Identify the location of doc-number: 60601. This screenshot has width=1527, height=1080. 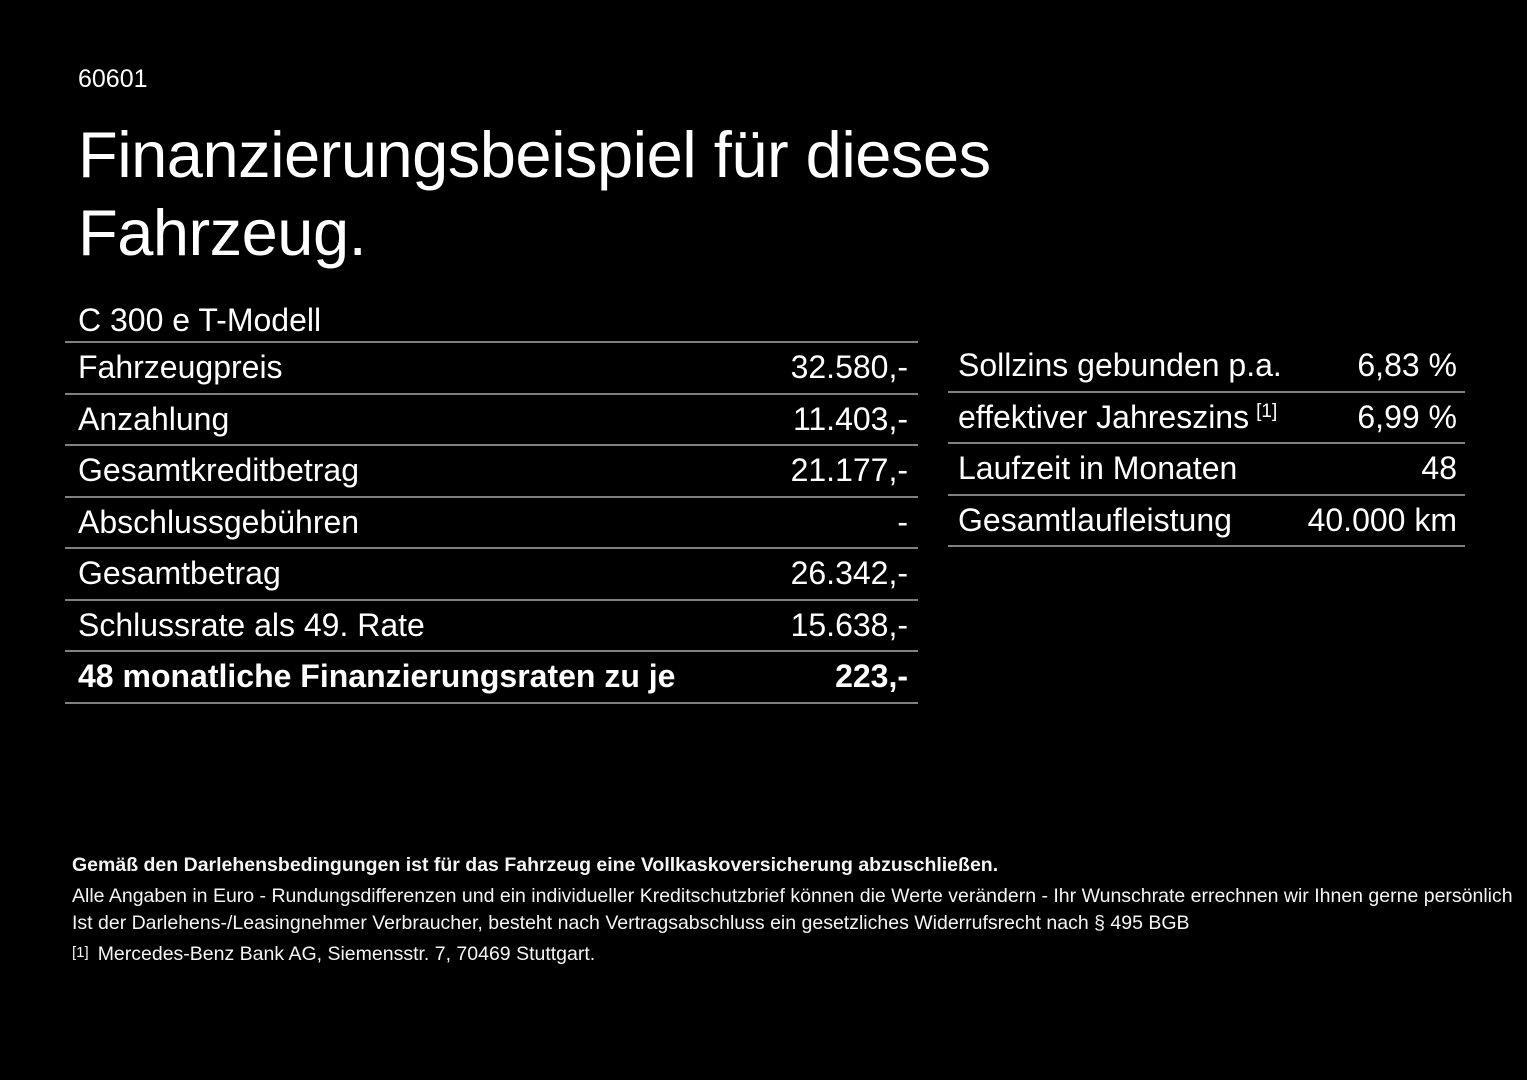
(113, 79).